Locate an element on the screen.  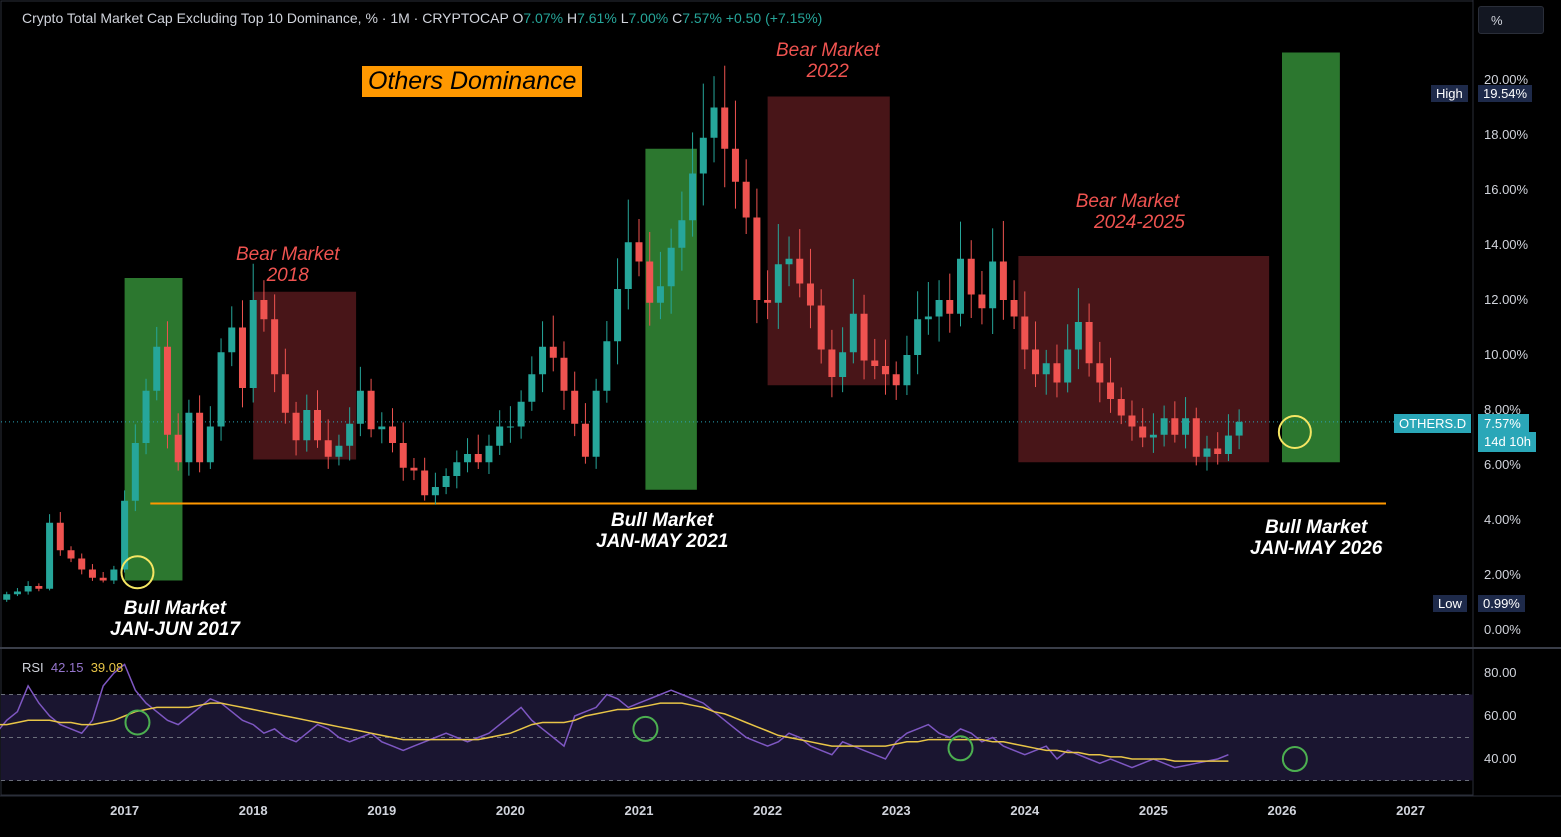
price-tick-label: 20.00% is located at coordinates (1506, 79).